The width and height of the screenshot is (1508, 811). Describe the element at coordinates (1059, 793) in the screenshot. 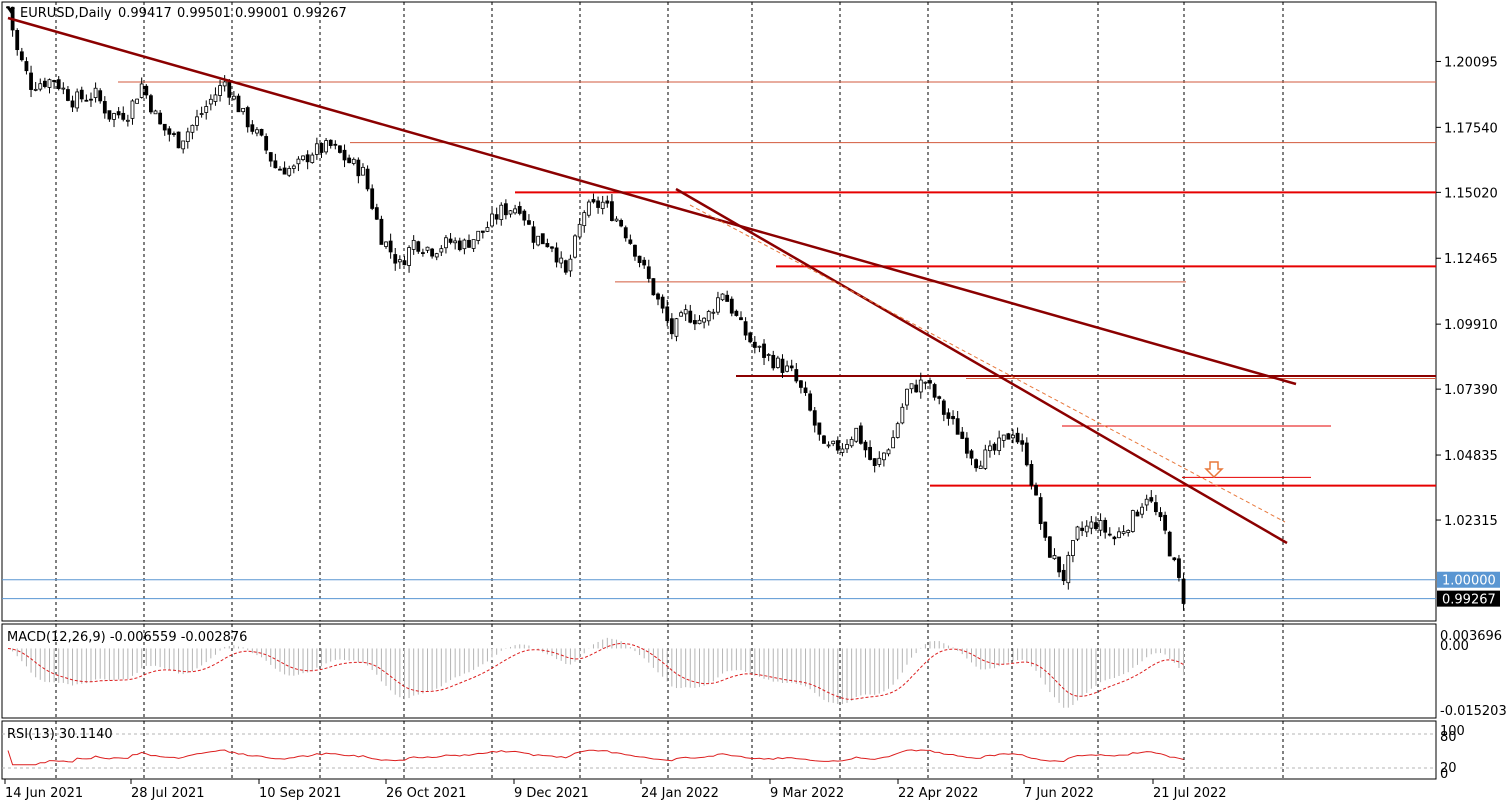

I see `date-label: 7 Jun 2022` at that location.